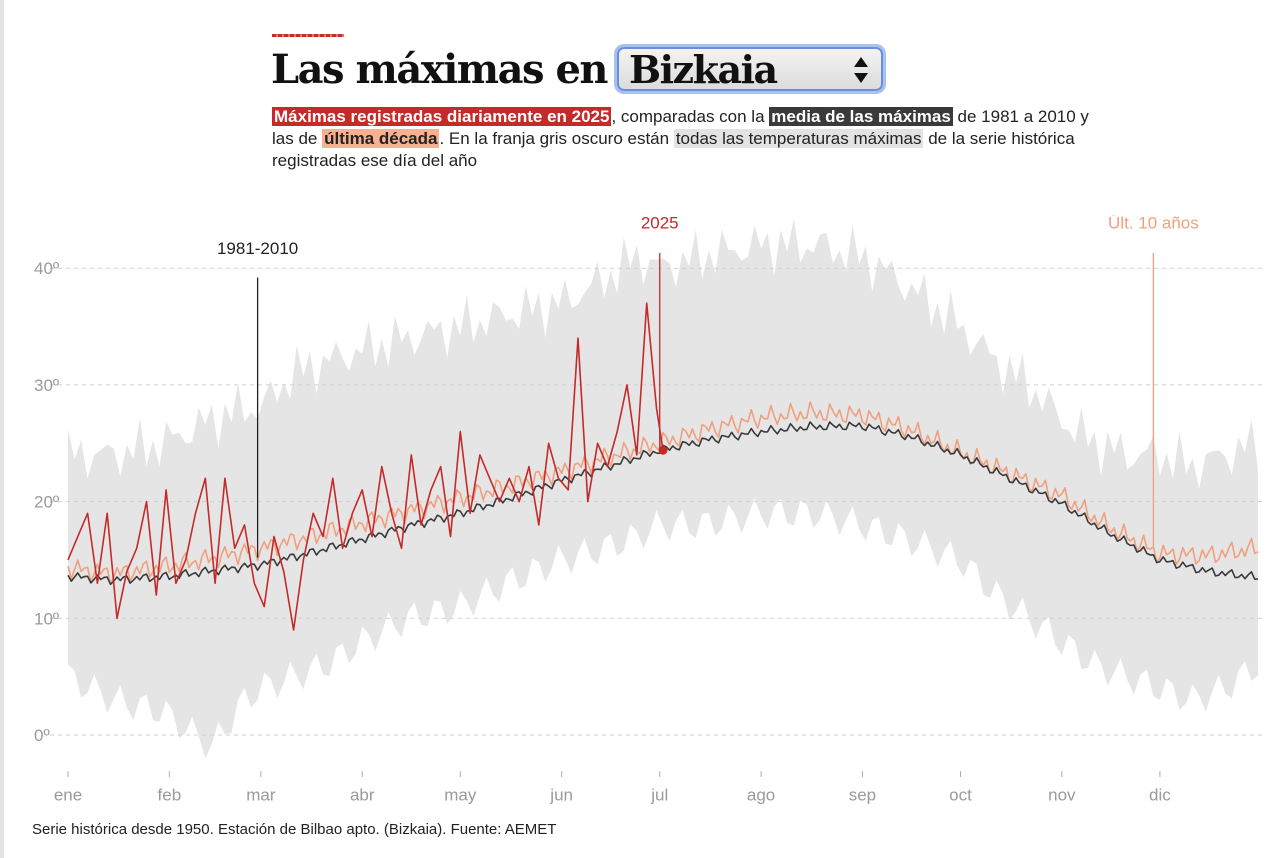 This screenshot has height=858, width=1280. I want to click on y-tick-label: 20º, so click(46, 502).